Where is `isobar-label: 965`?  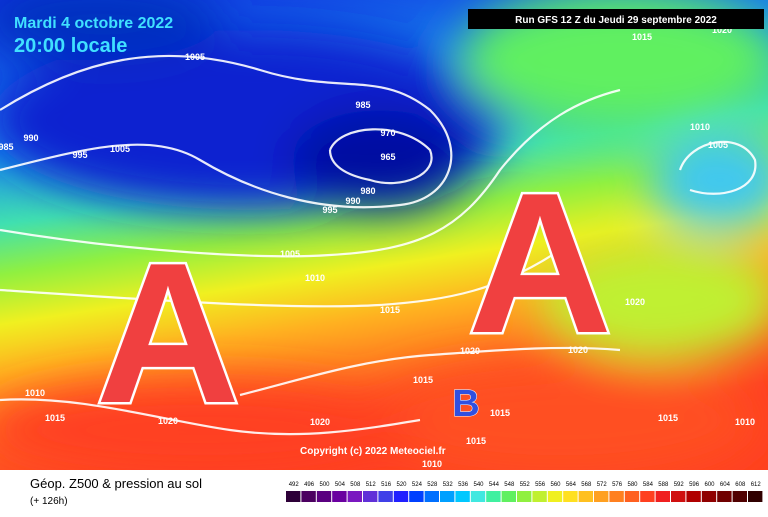
isobar-label: 965 is located at coordinates (387, 157).